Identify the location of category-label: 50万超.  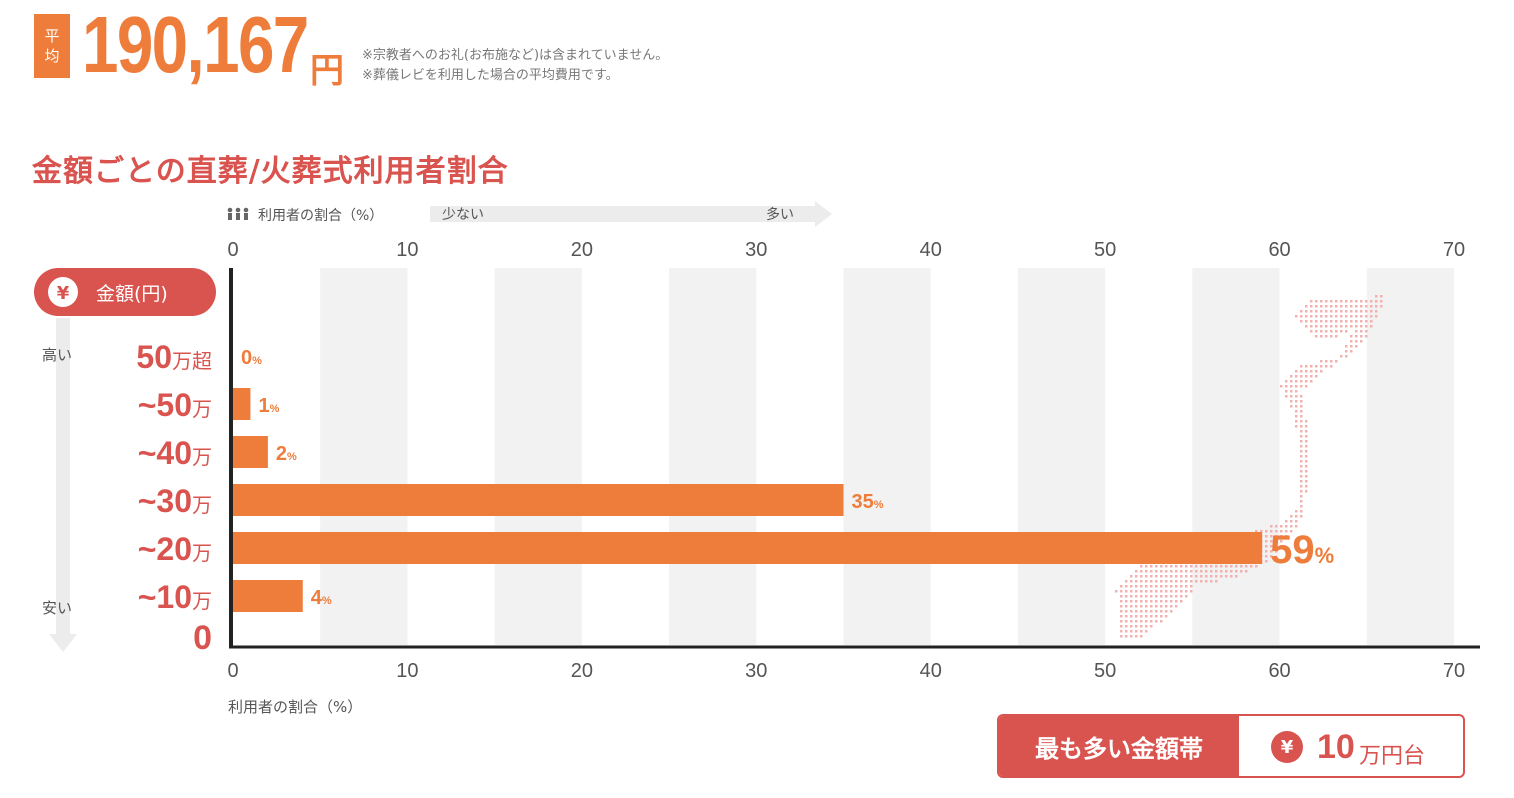
(174, 357).